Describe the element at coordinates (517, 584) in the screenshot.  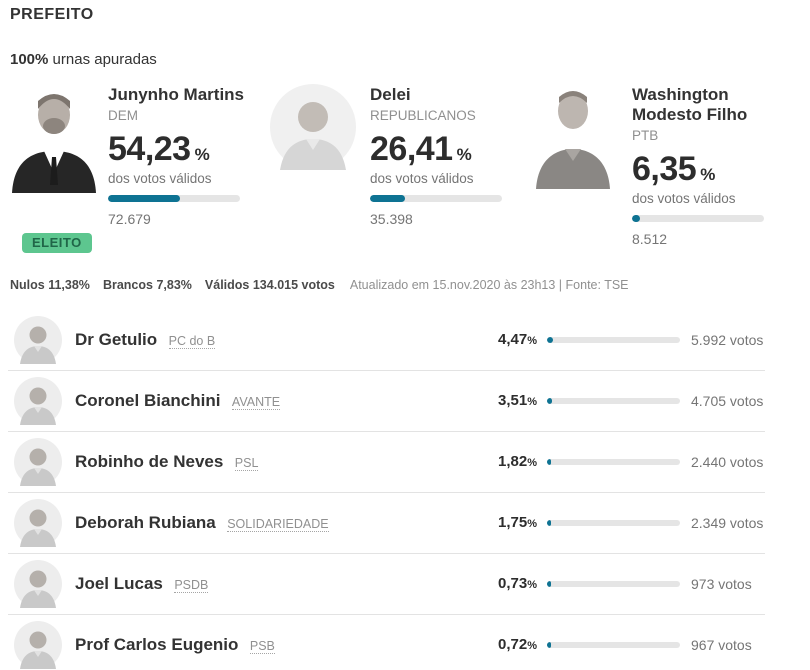
I see `candidate-percentage: 0,73%` at that location.